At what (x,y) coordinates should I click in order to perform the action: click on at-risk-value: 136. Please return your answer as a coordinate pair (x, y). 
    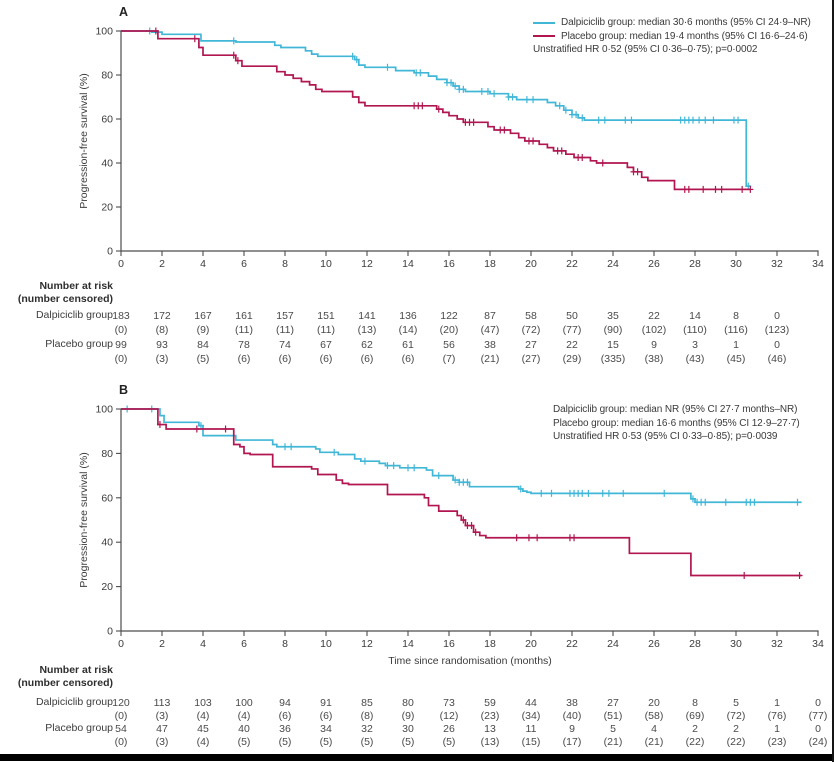
    Looking at the image, I should click on (408, 316).